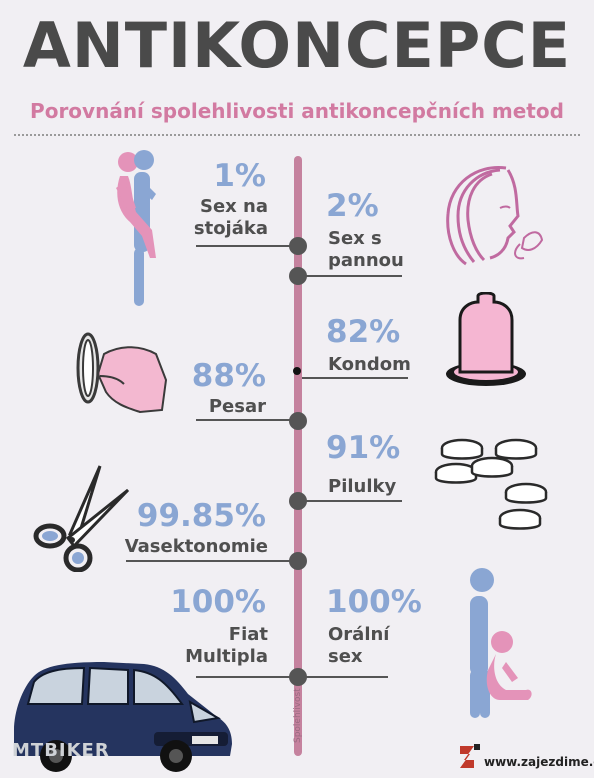 This screenshot has width=594, height=778. Describe the element at coordinates (228, 376) in the screenshot. I see `pct-pesar: 88%` at that location.